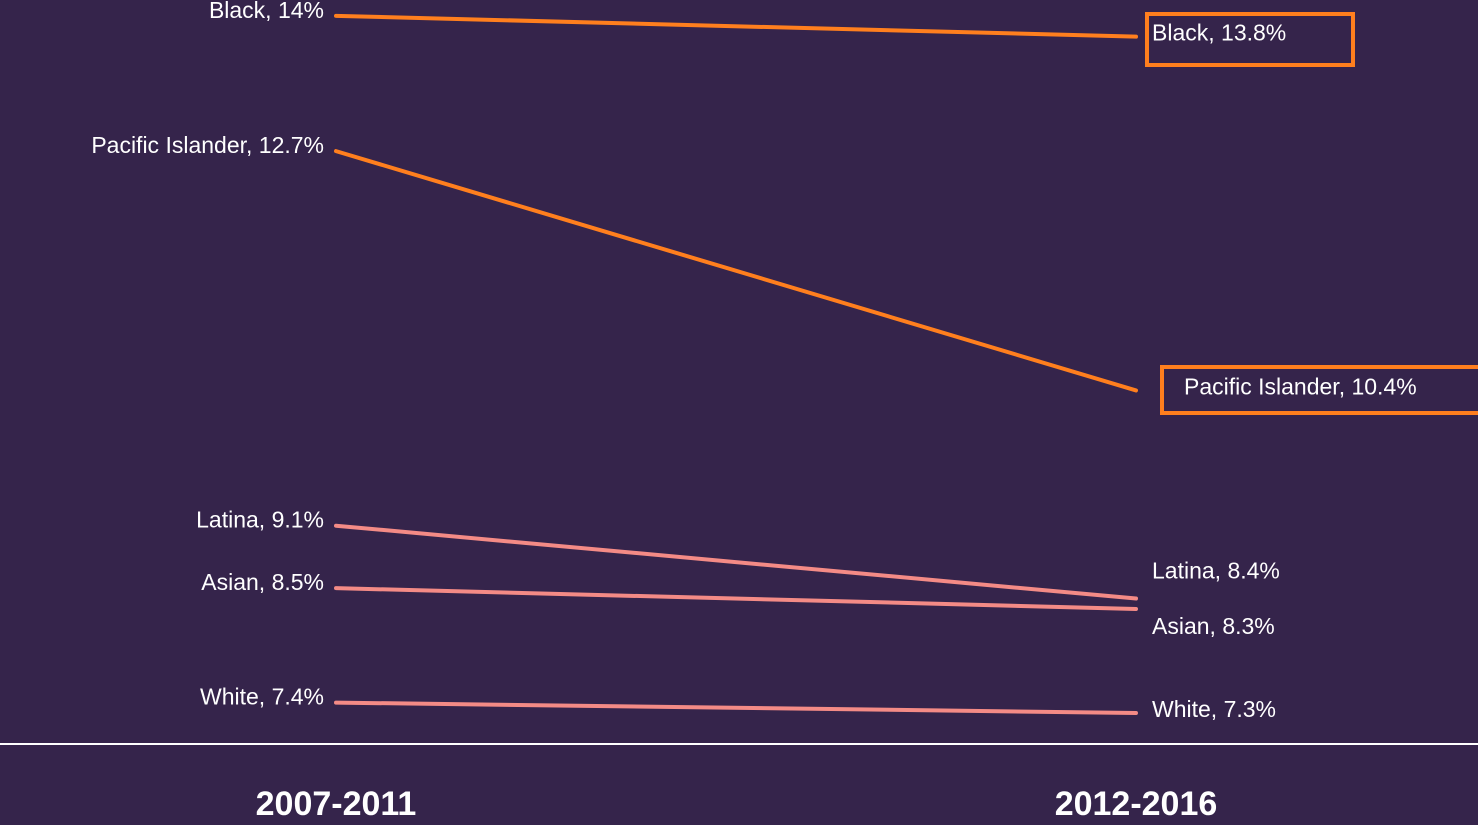 This screenshot has width=1478, height=825. Describe the element at coordinates (736, 562) in the screenshot. I see `series-line-latina` at that location.